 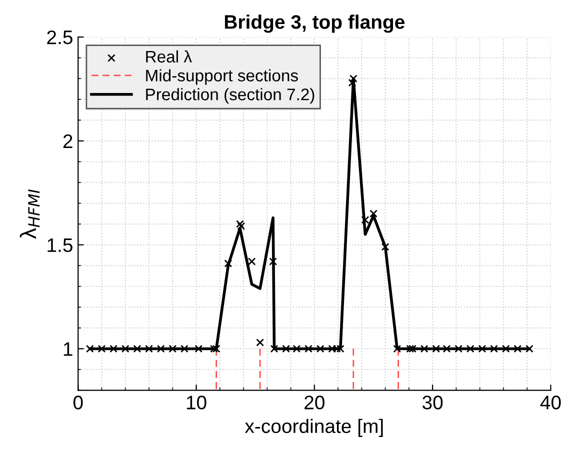 I want to click on x-tick-label: 0, so click(x=78, y=403).